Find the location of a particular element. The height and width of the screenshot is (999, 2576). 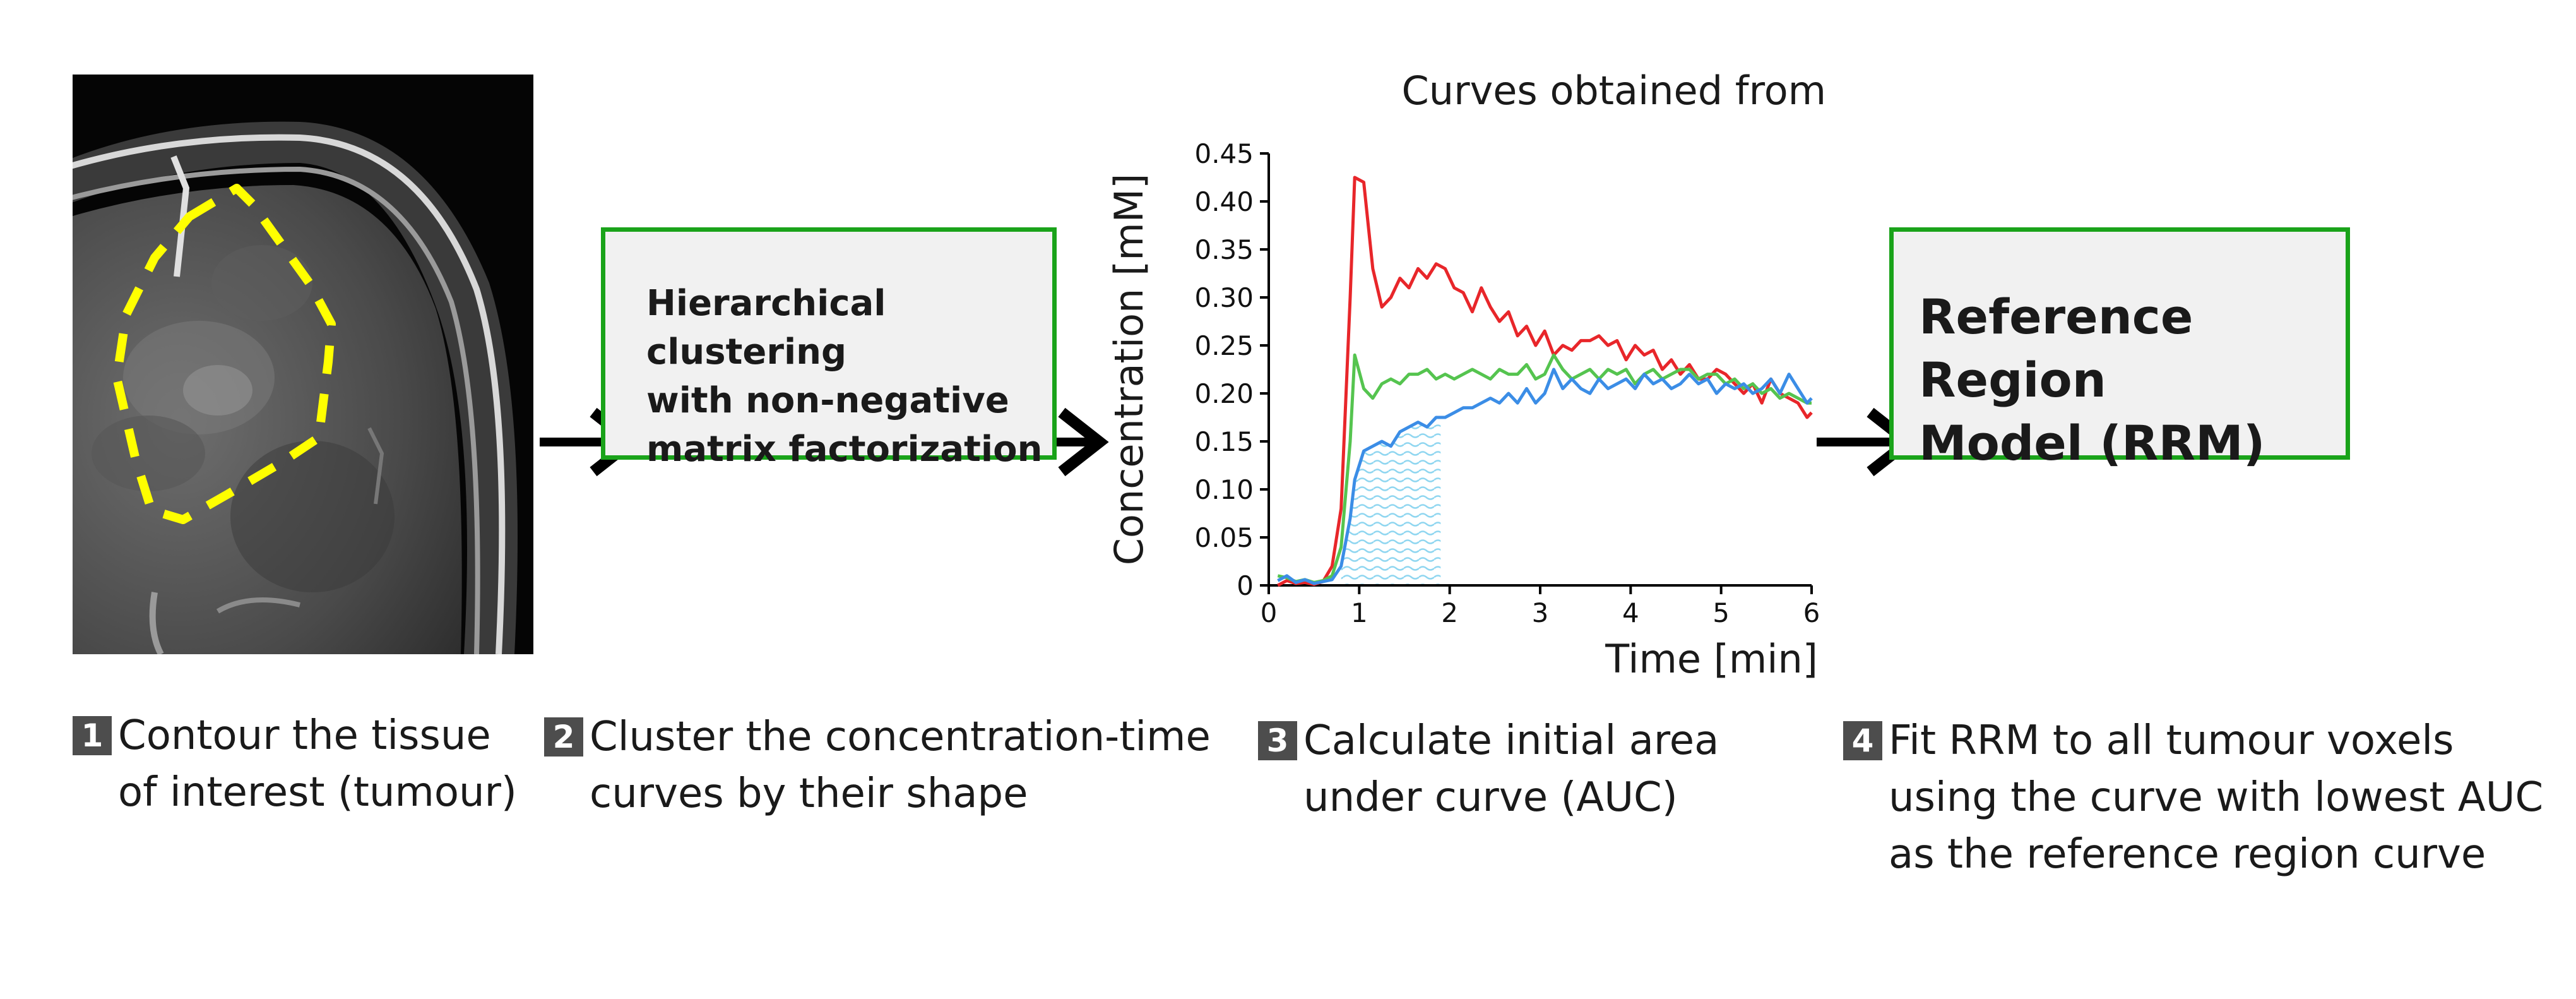

step-line: of interest (tumour) is located at coordinates (317, 793).